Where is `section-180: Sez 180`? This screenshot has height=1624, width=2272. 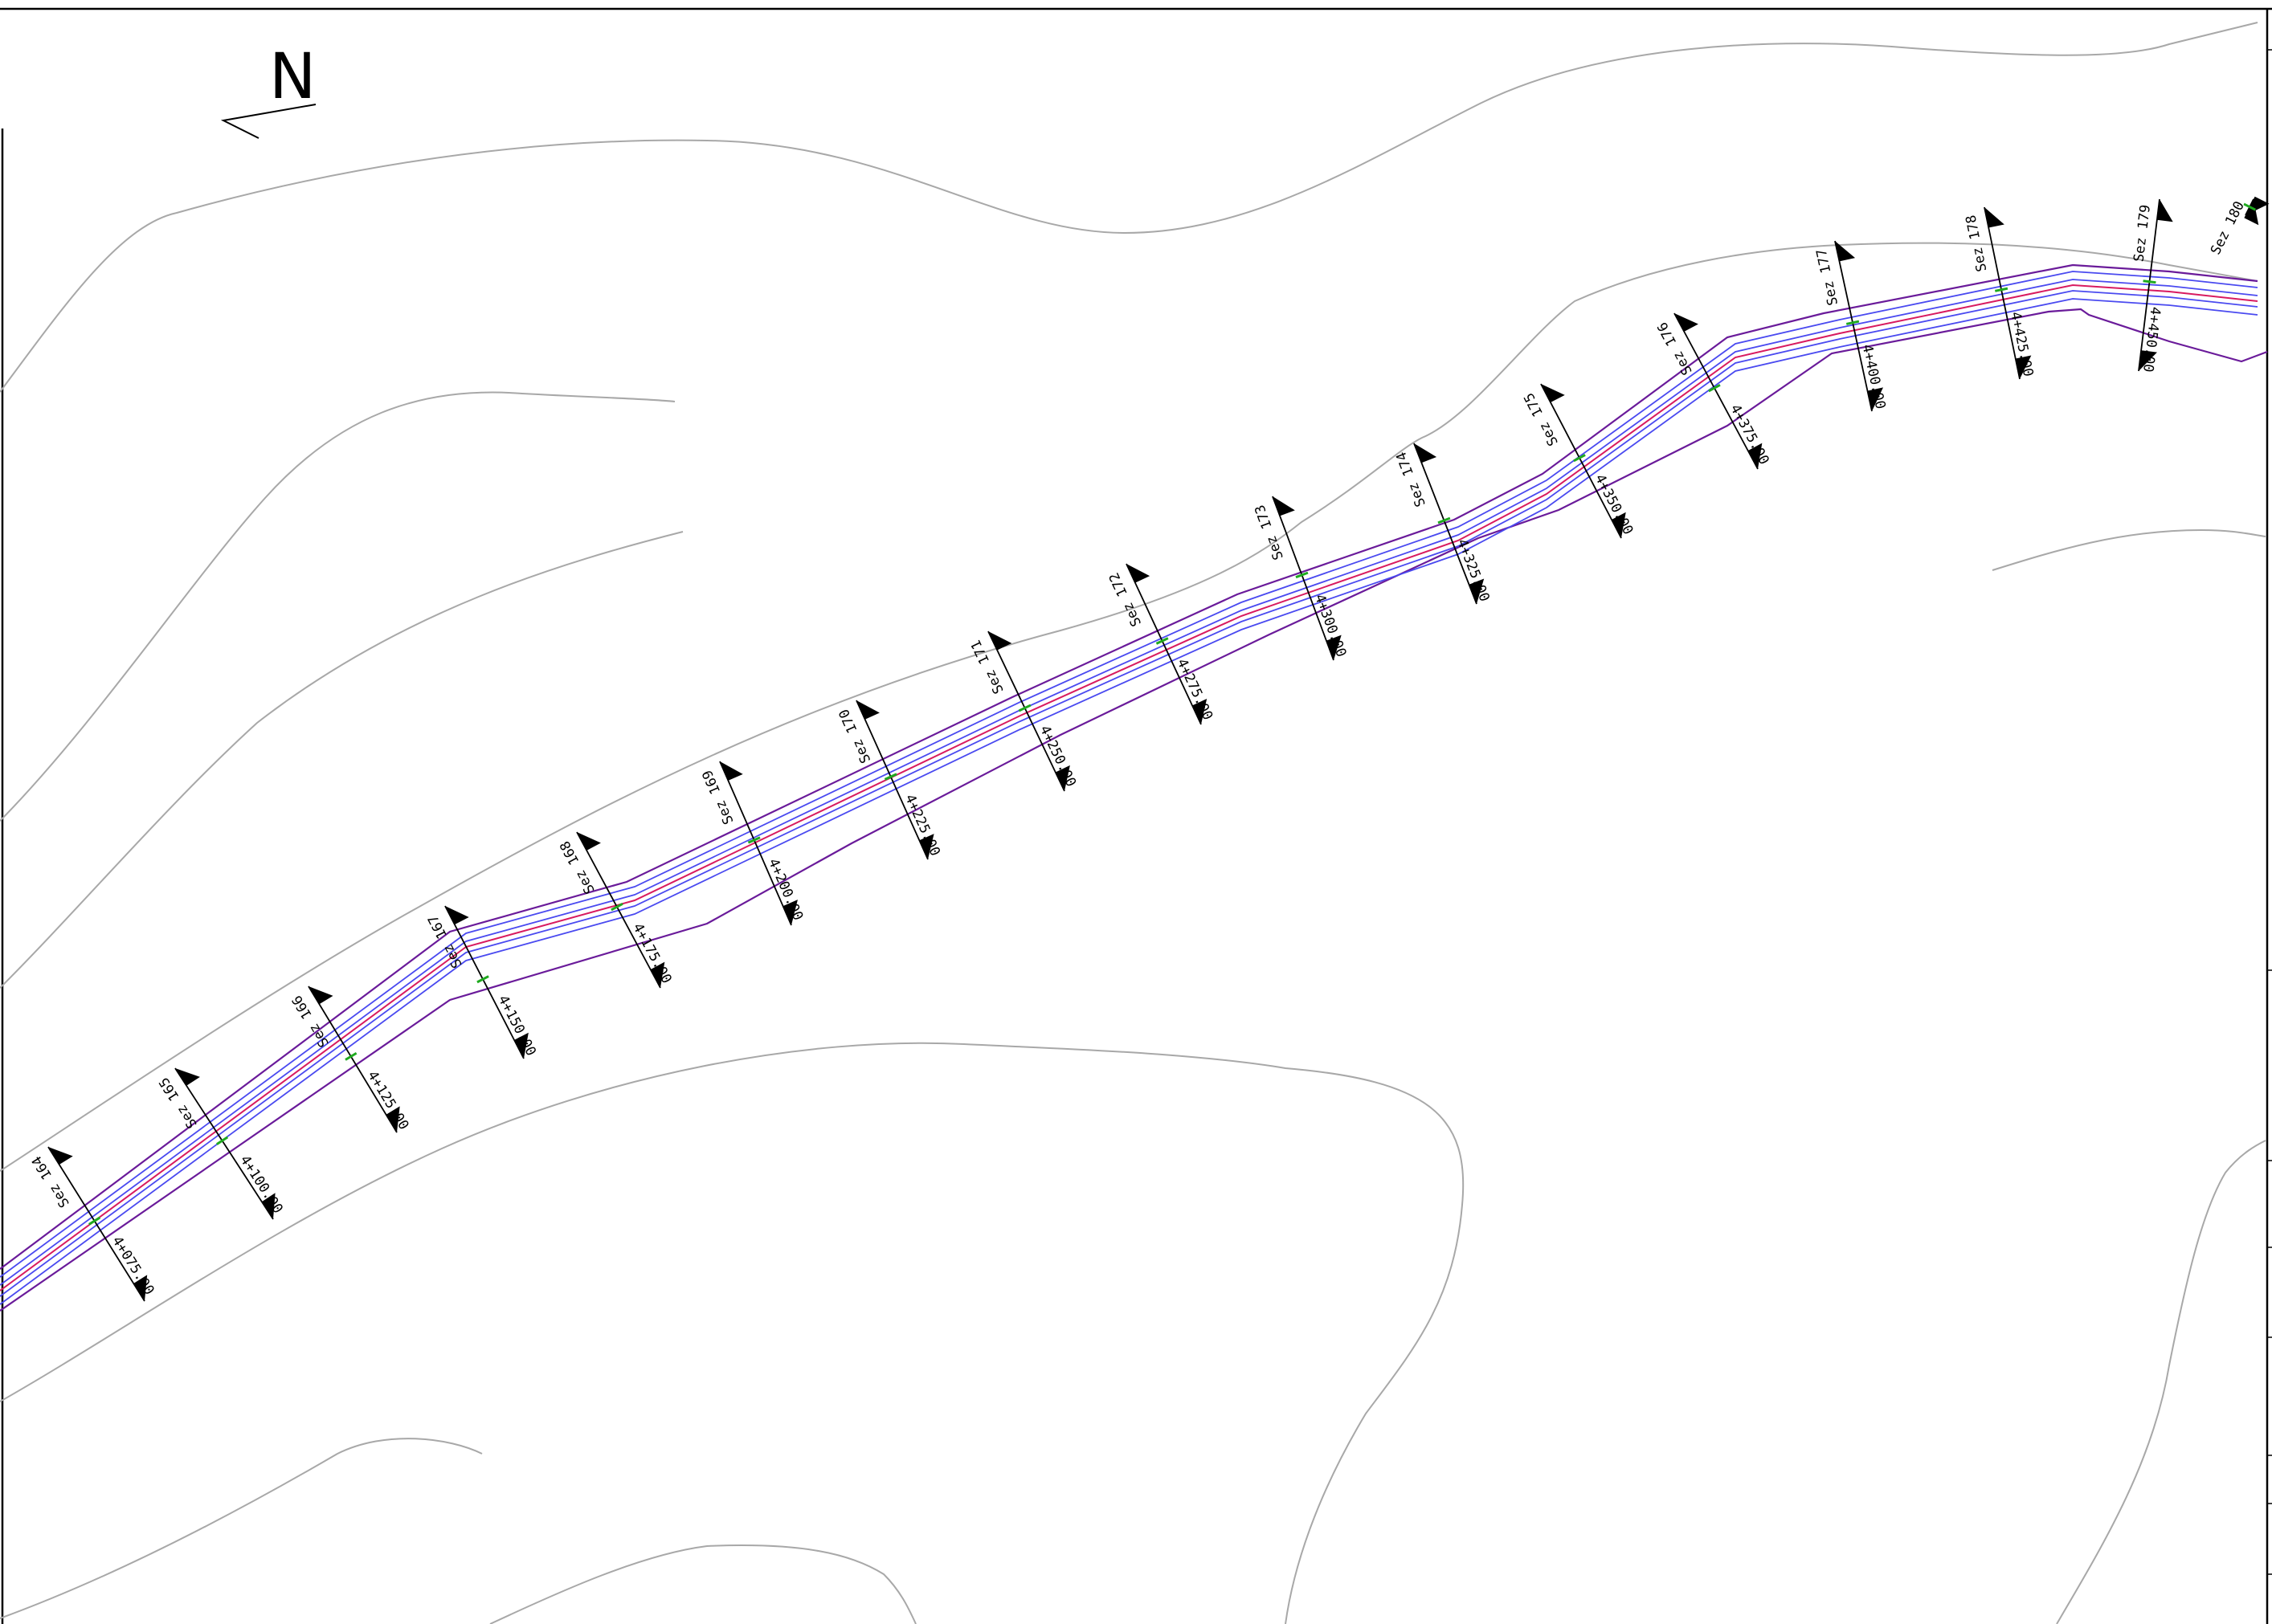 section-180: Sez 180 is located at coordinates (2239, 227).